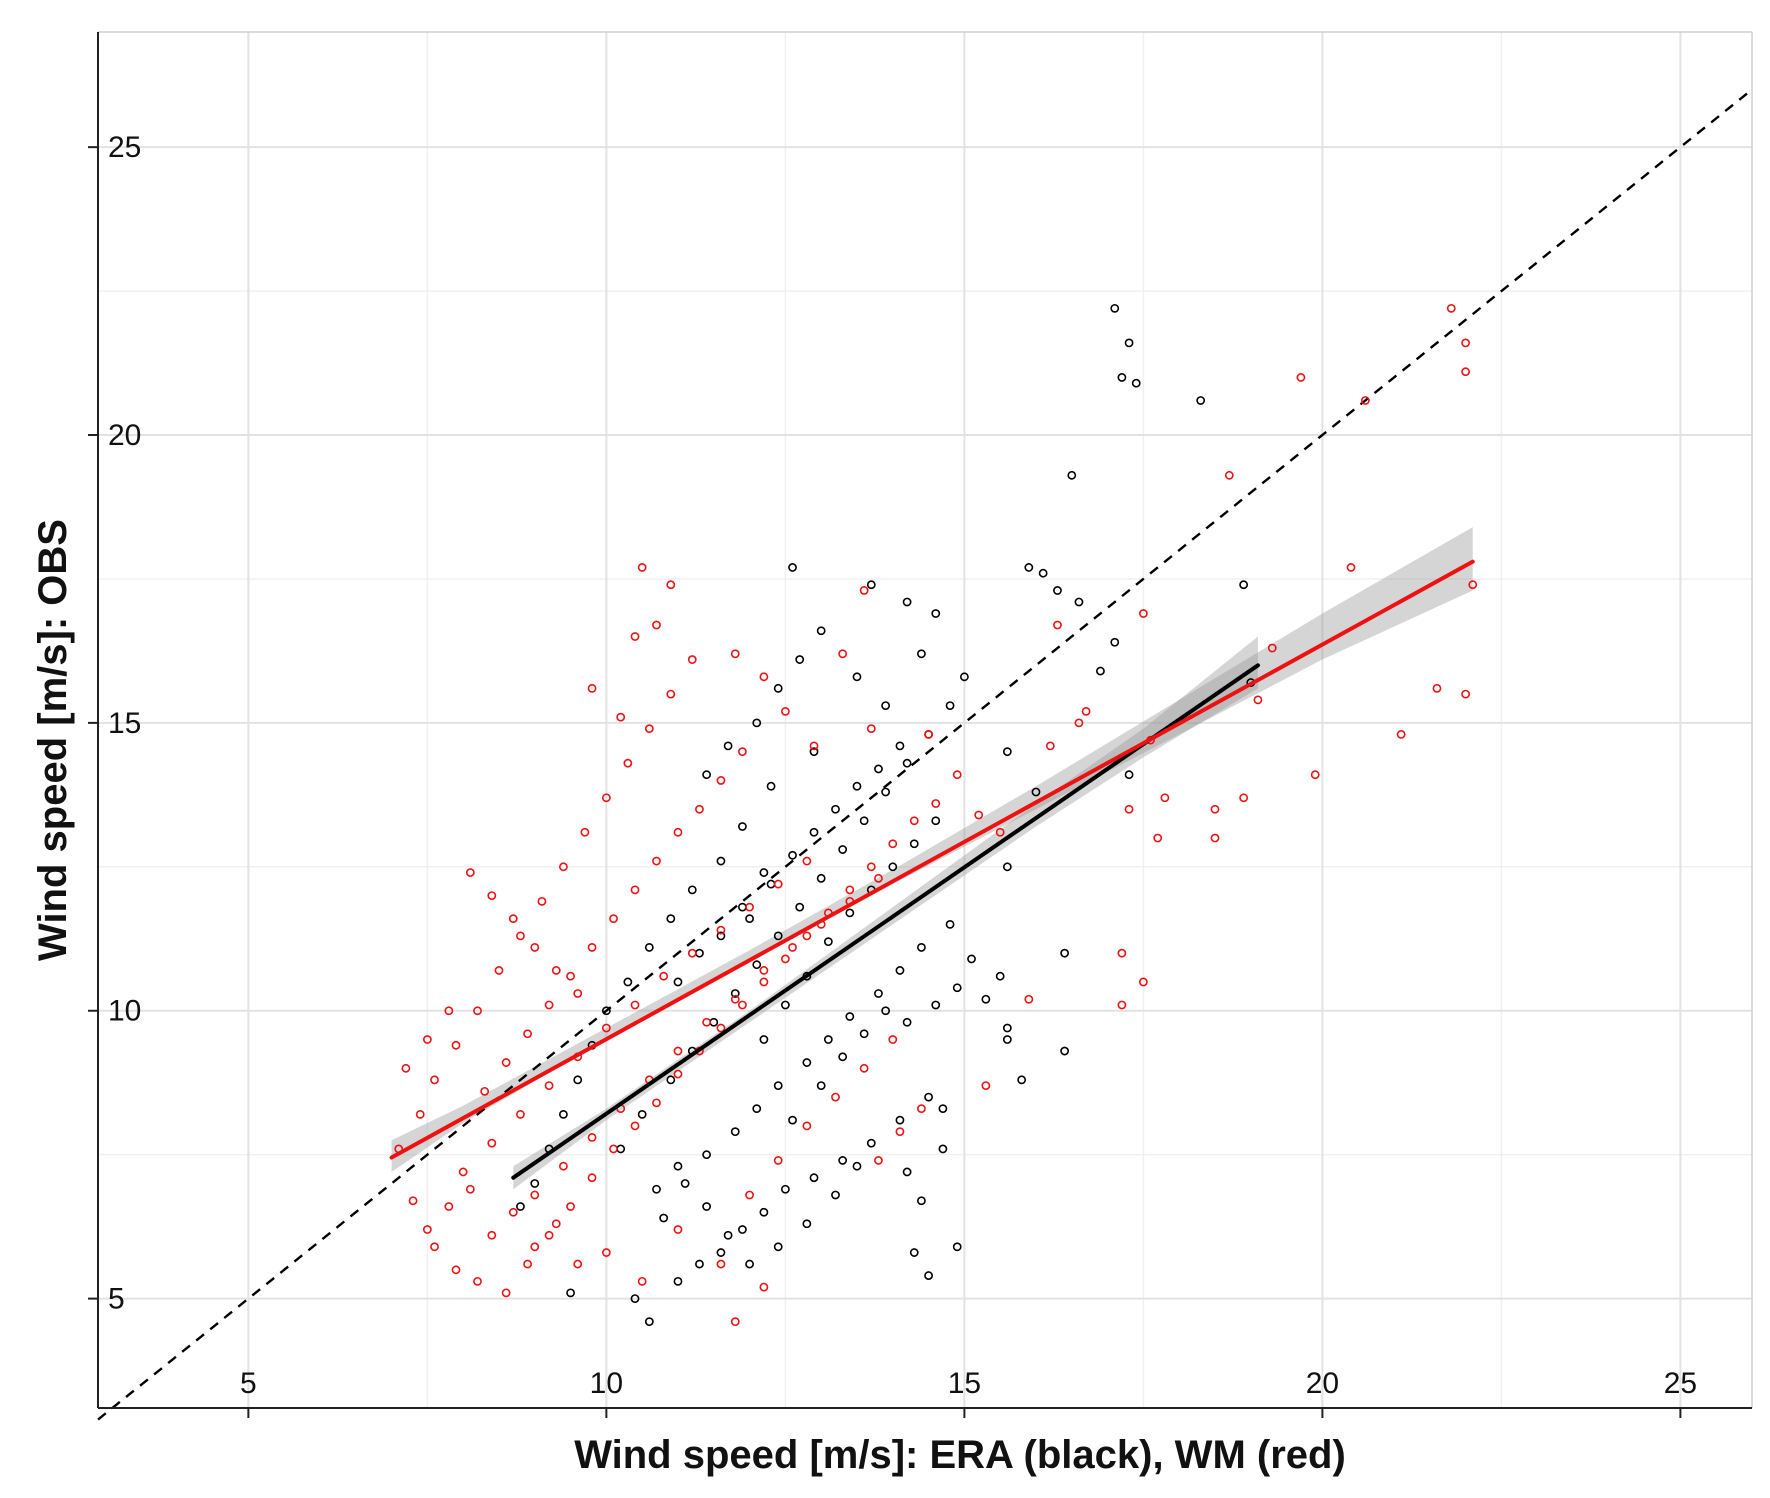 Image resolution: width=1770 pixels, height=1498 pixels. I want to click on x-tick-label: 15, so click(964, 1383).